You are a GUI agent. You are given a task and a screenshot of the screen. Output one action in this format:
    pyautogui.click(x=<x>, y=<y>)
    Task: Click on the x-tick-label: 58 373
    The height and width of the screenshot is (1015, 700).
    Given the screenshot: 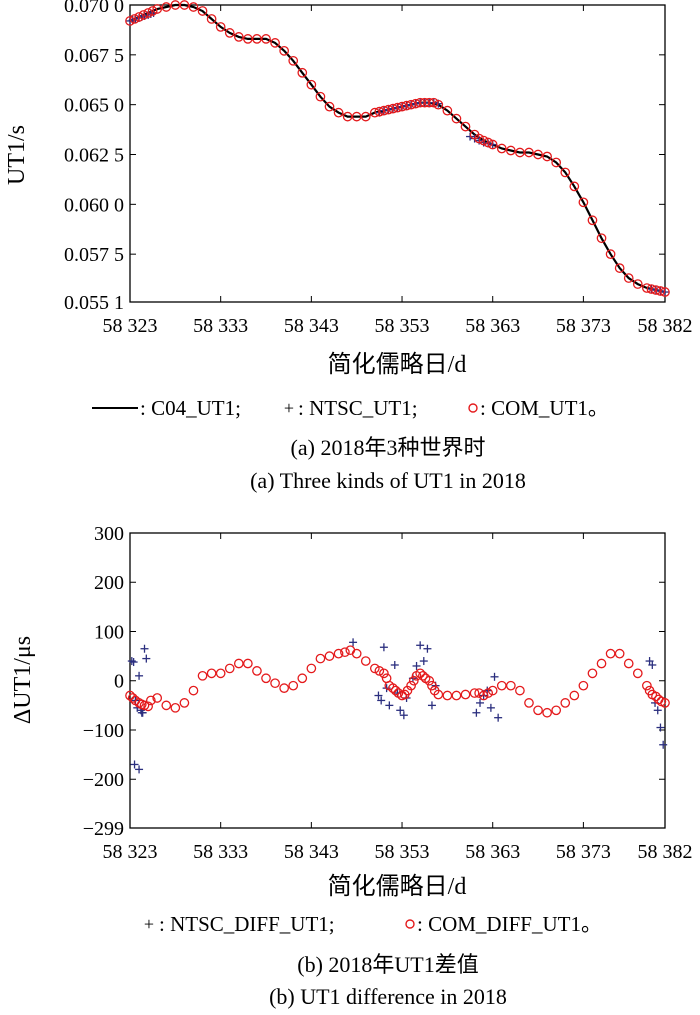 What is the action you would take?
    pyautogui.click(x=583, y=326)
    